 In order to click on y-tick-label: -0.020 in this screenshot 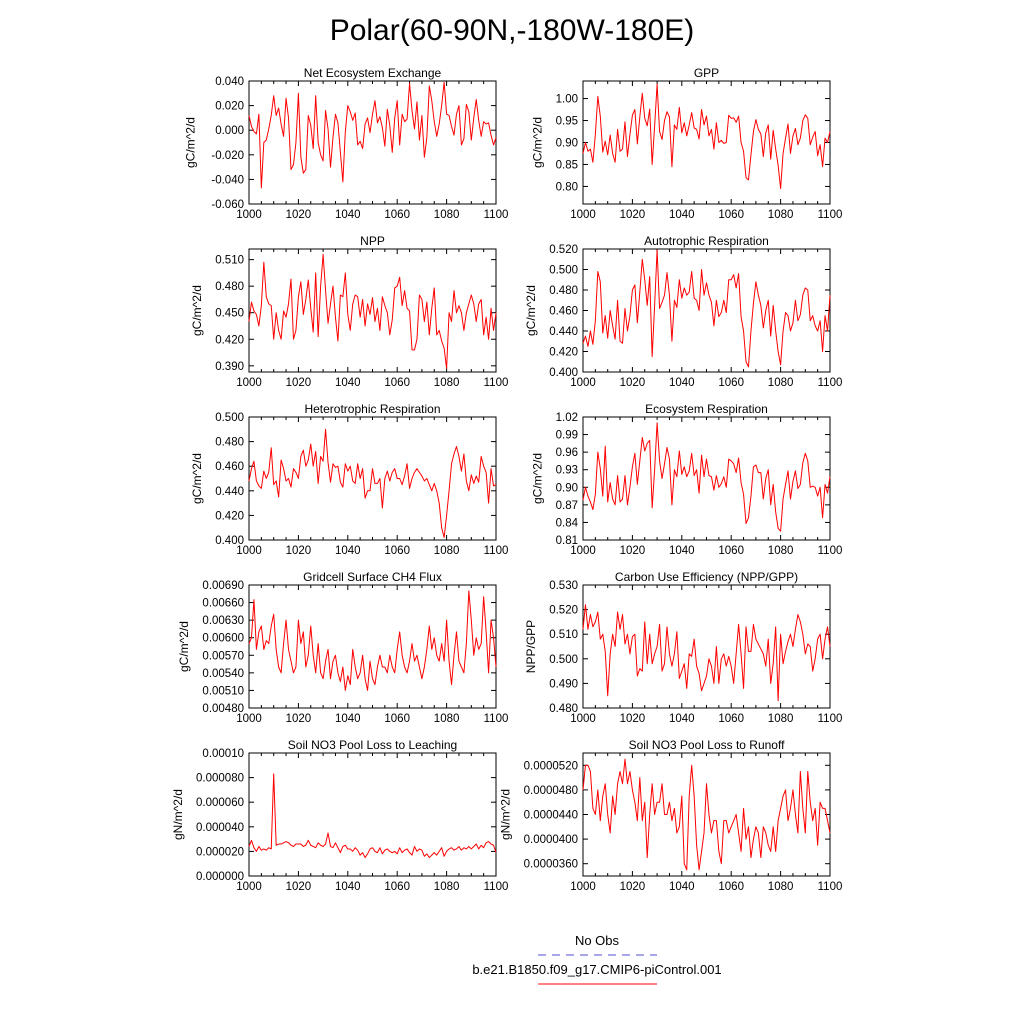, I will do `click(227, 156)`.